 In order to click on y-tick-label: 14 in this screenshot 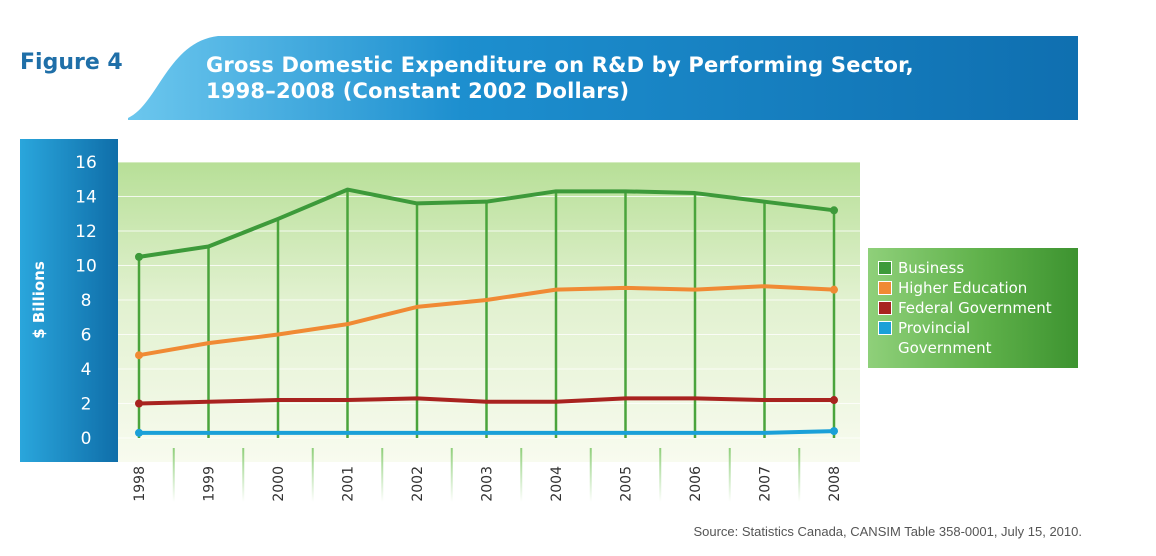, I will do `click(86, 198)`.